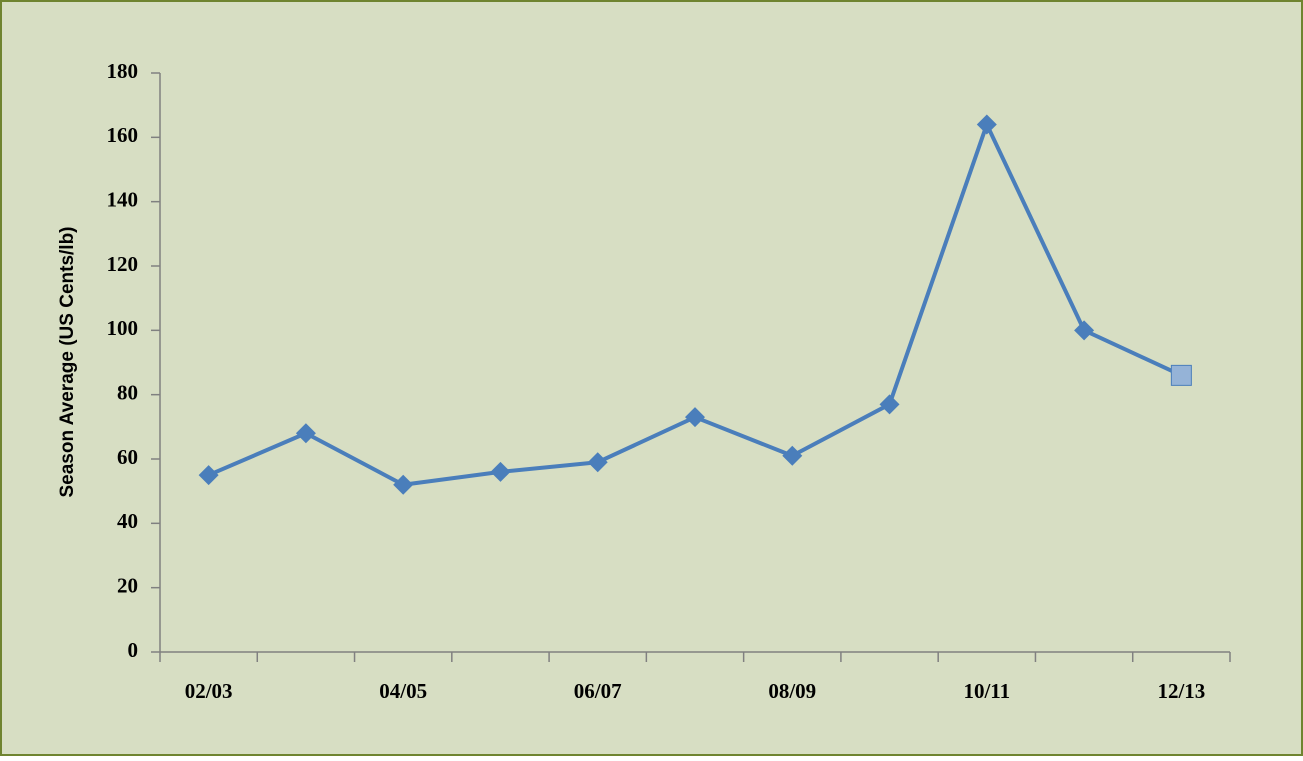 The image size is (1303, 761). I want to click on y-tick-label: 120, so click(123, 264).